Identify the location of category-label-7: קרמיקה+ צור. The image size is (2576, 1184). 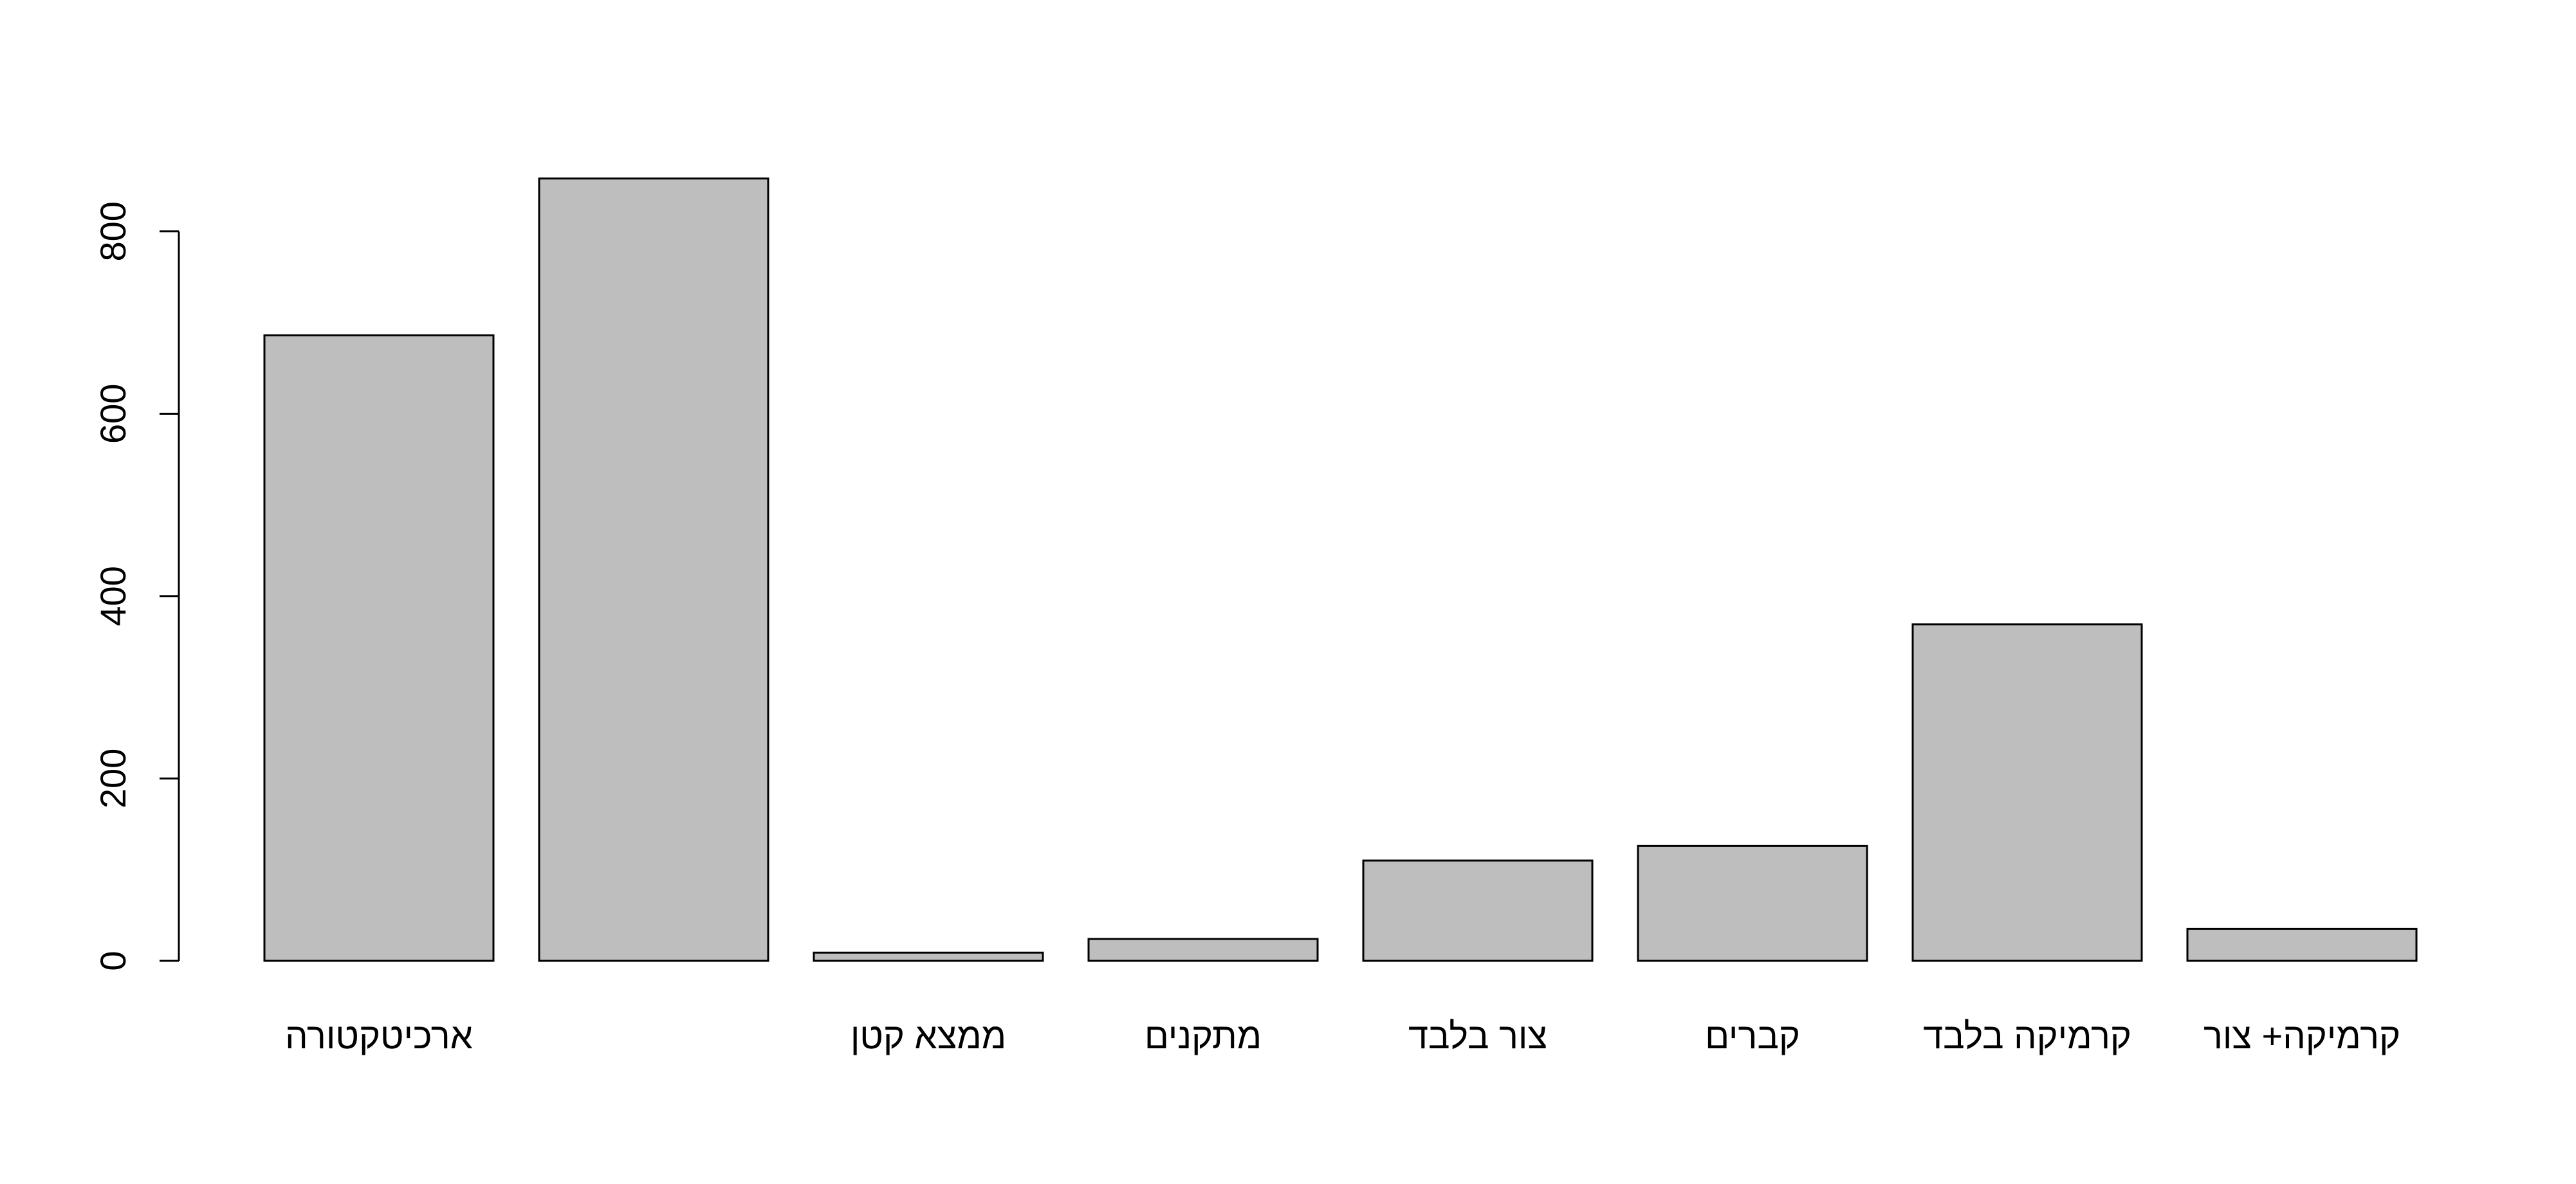
(2301, 1036).